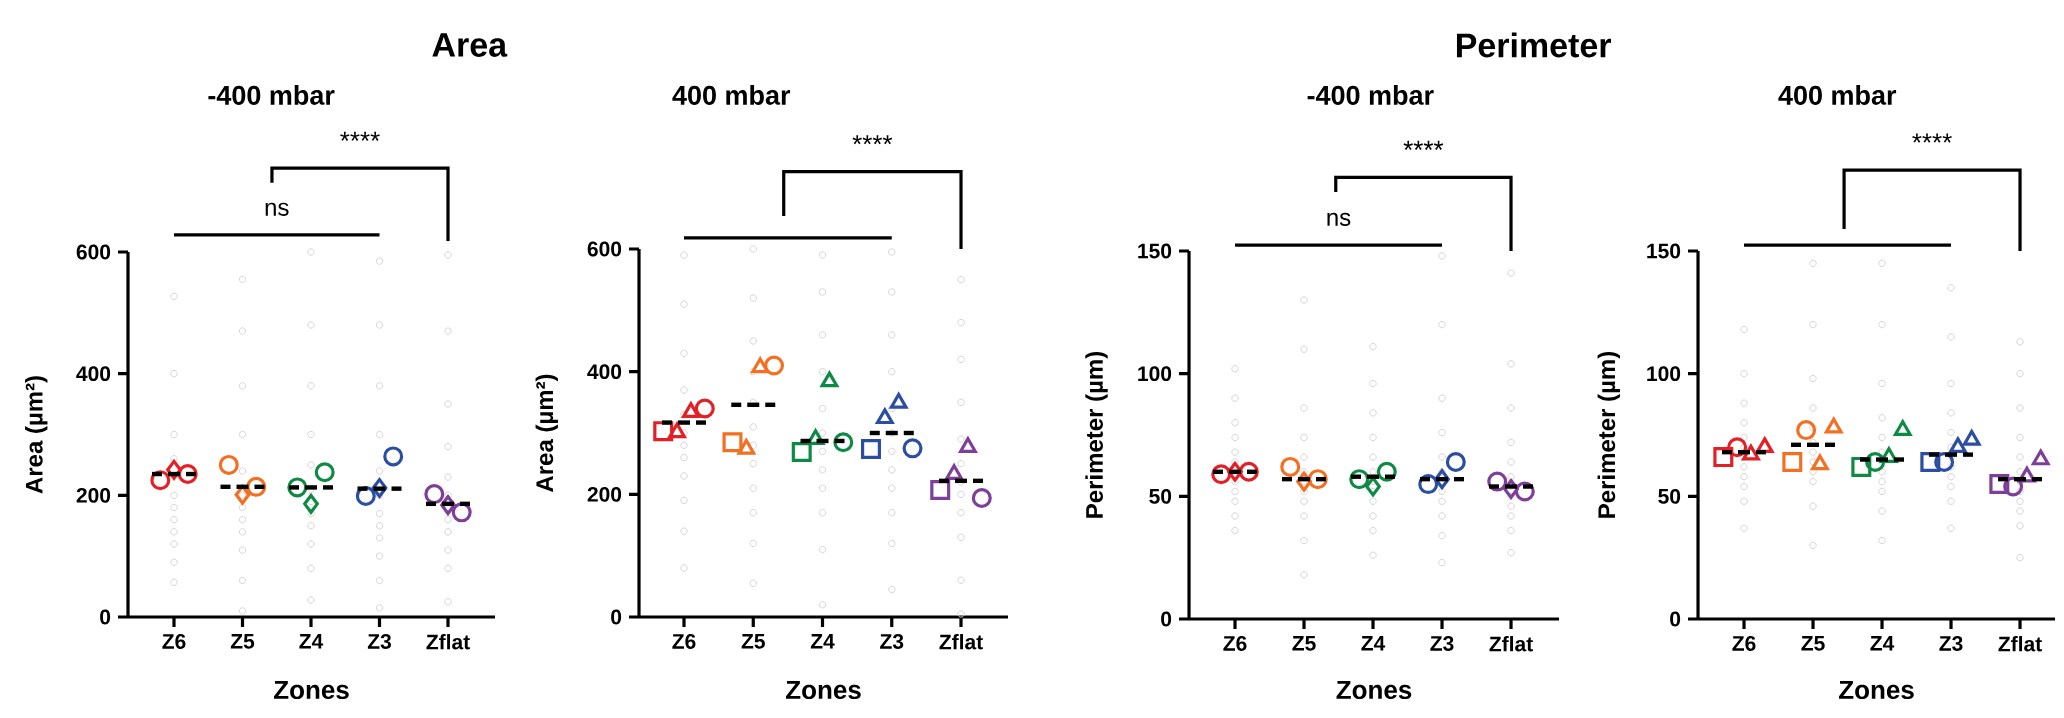 Image resolution: width=2064 pixels, height=718 pixels. I want to click on chart-title: Perimeter, so click(1534, 45).